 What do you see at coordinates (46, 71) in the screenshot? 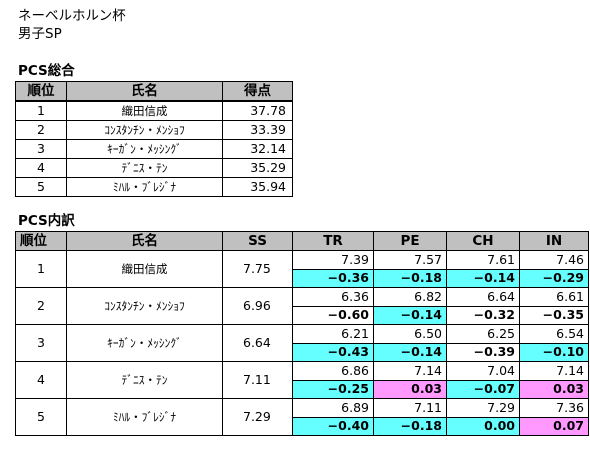
I see `summary-section-title: PCS総合` at bounding box center [46, 71].